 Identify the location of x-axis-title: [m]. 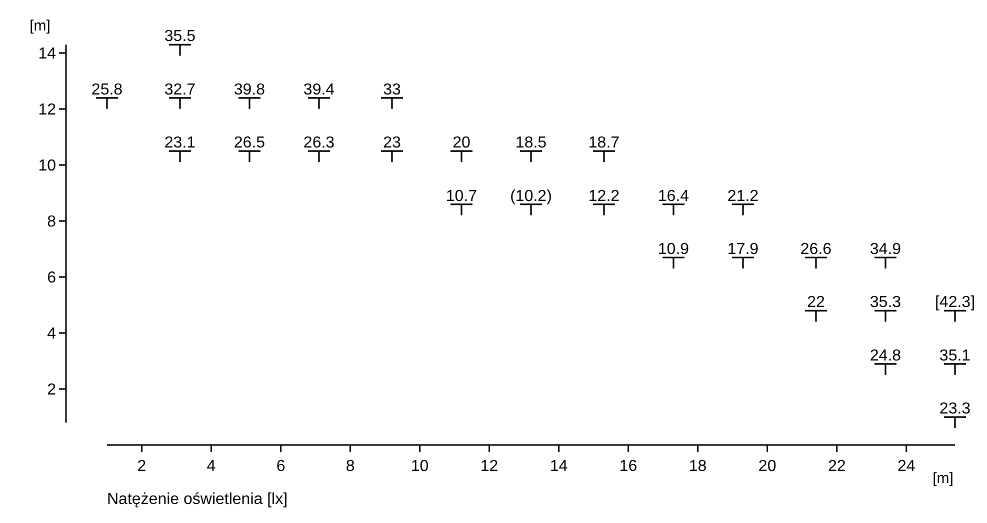
(943, 478).